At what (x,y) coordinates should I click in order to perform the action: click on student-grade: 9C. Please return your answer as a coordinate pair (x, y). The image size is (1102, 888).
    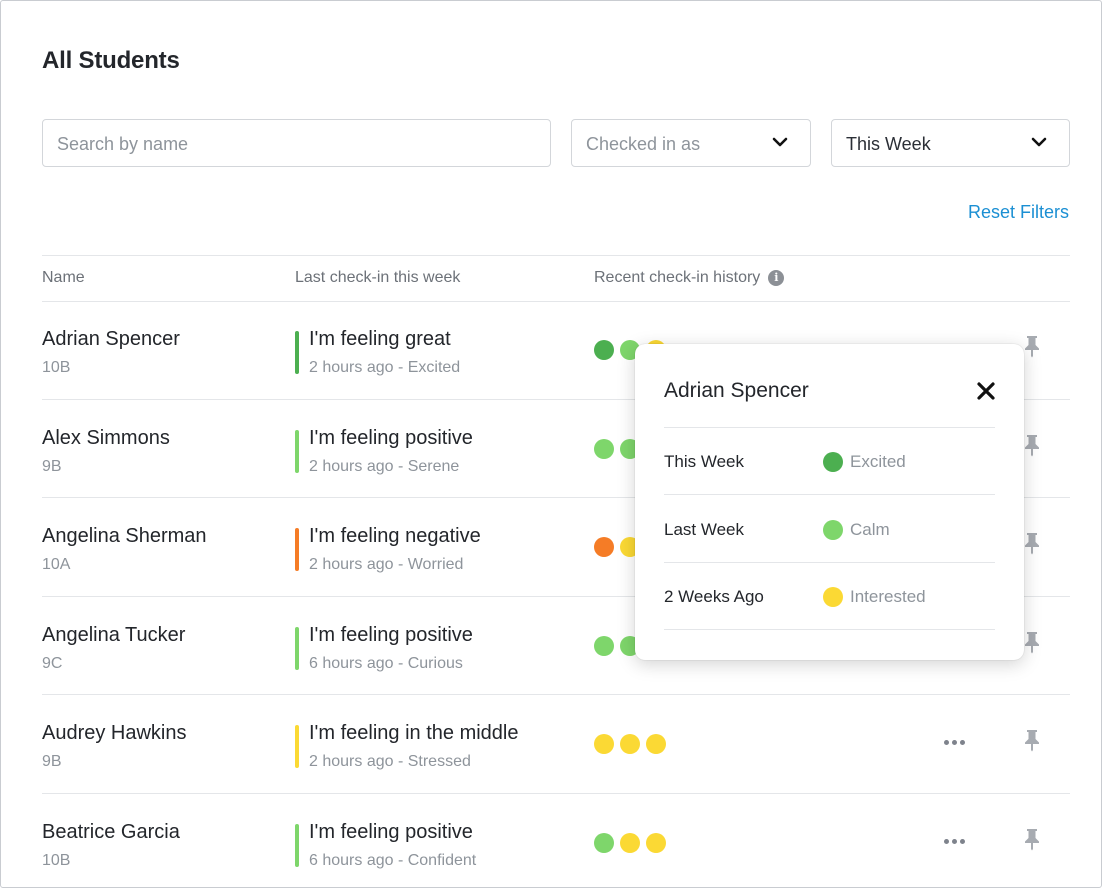
    Looking at the image, I should click on (52, 663).